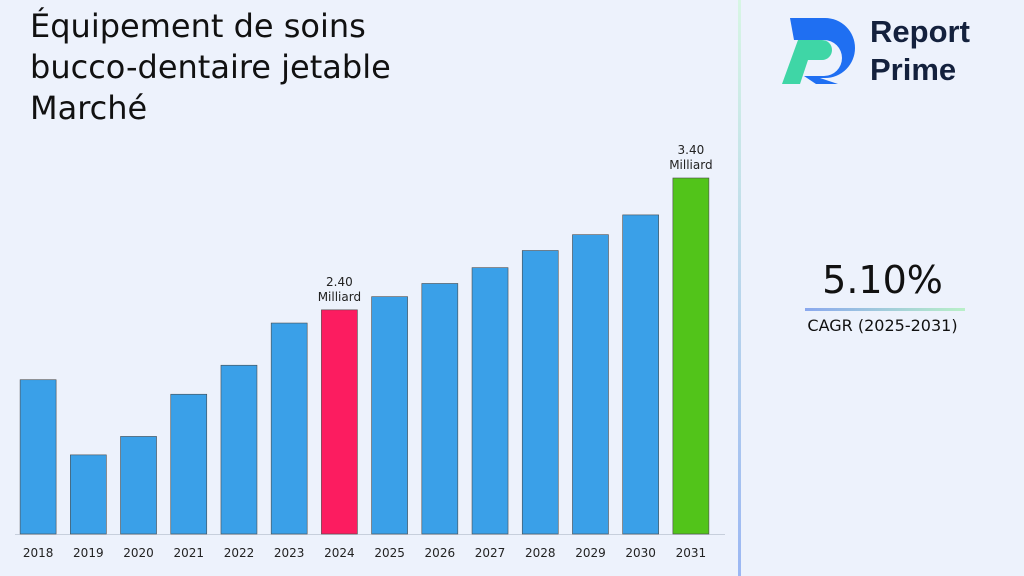 The image size is (1024, 576). Describe the element at coordinates (289, 553) in the screenshot. I see `x-tick-label: 2023` at that location.